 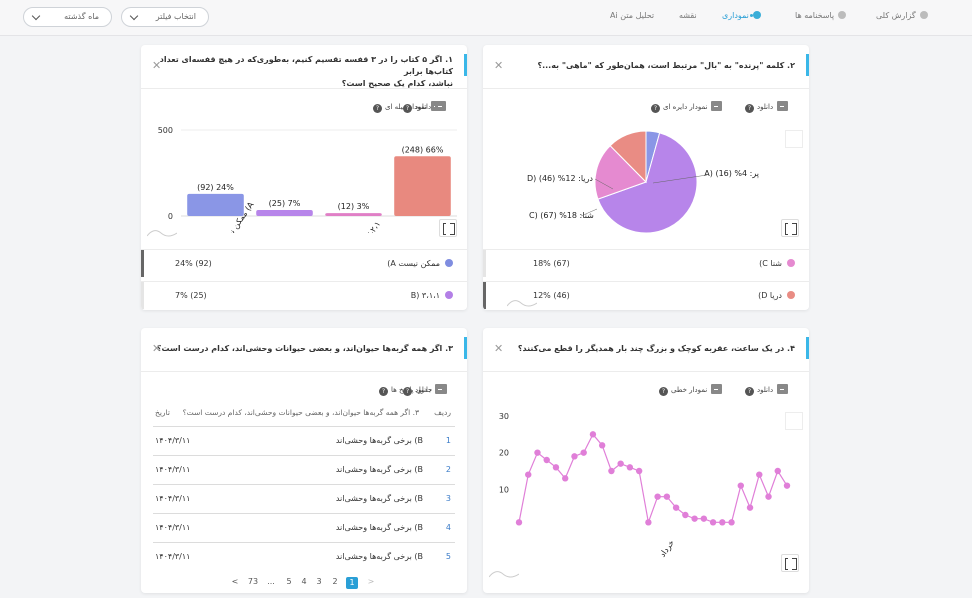 What do you see at coordinates (504, 416) in the screenshot?
I see `y-tick-label: 30` at bounding box center [504, 416].